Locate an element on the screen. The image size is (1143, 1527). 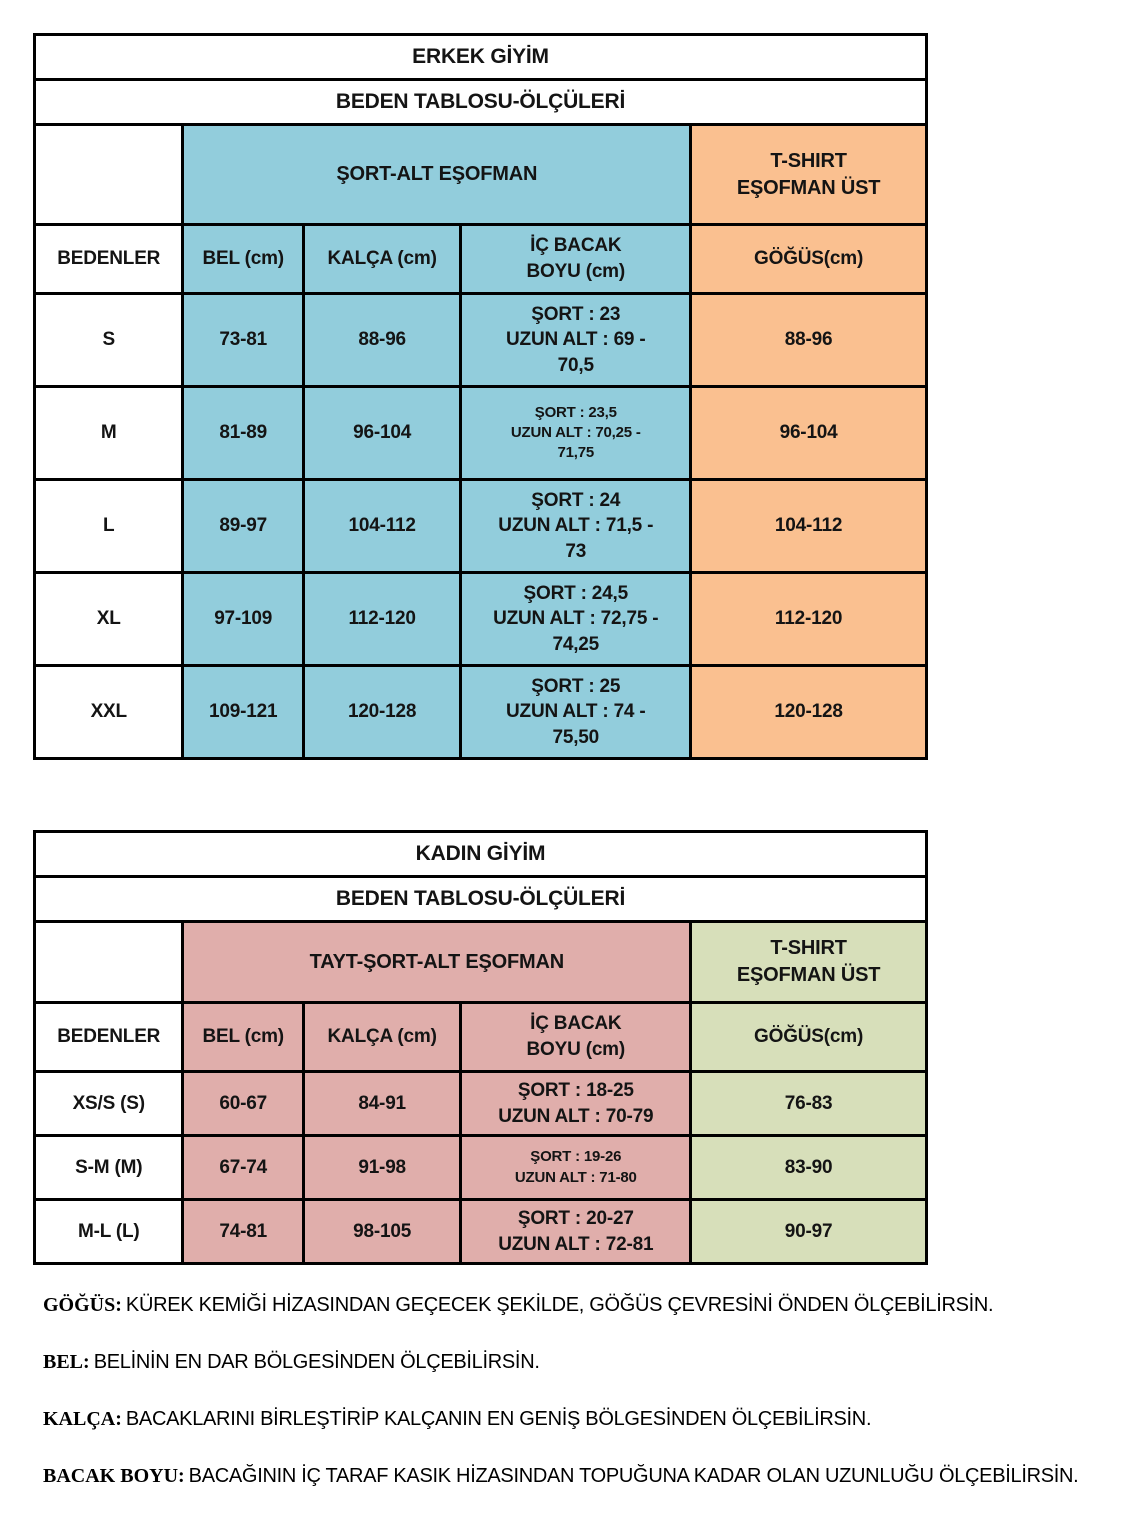
hip-cell: 88-96 is located at coordinates (382, 340).